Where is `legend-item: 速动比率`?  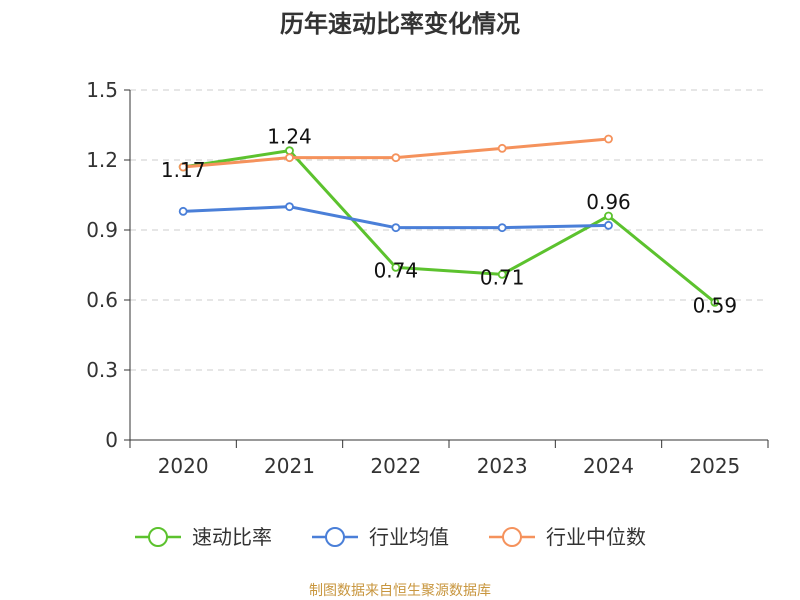 legend-item: 速动比率 is located at coordinates (203, 537).